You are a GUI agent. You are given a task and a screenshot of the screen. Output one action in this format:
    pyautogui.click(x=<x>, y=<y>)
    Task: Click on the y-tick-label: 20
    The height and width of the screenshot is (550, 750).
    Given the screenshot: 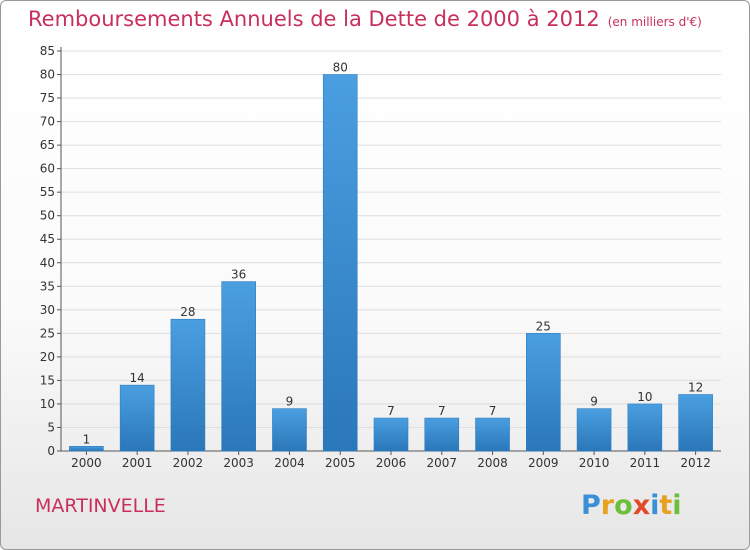 What is the action you would take?
    pyautogui.click(x=47, y=357)
    